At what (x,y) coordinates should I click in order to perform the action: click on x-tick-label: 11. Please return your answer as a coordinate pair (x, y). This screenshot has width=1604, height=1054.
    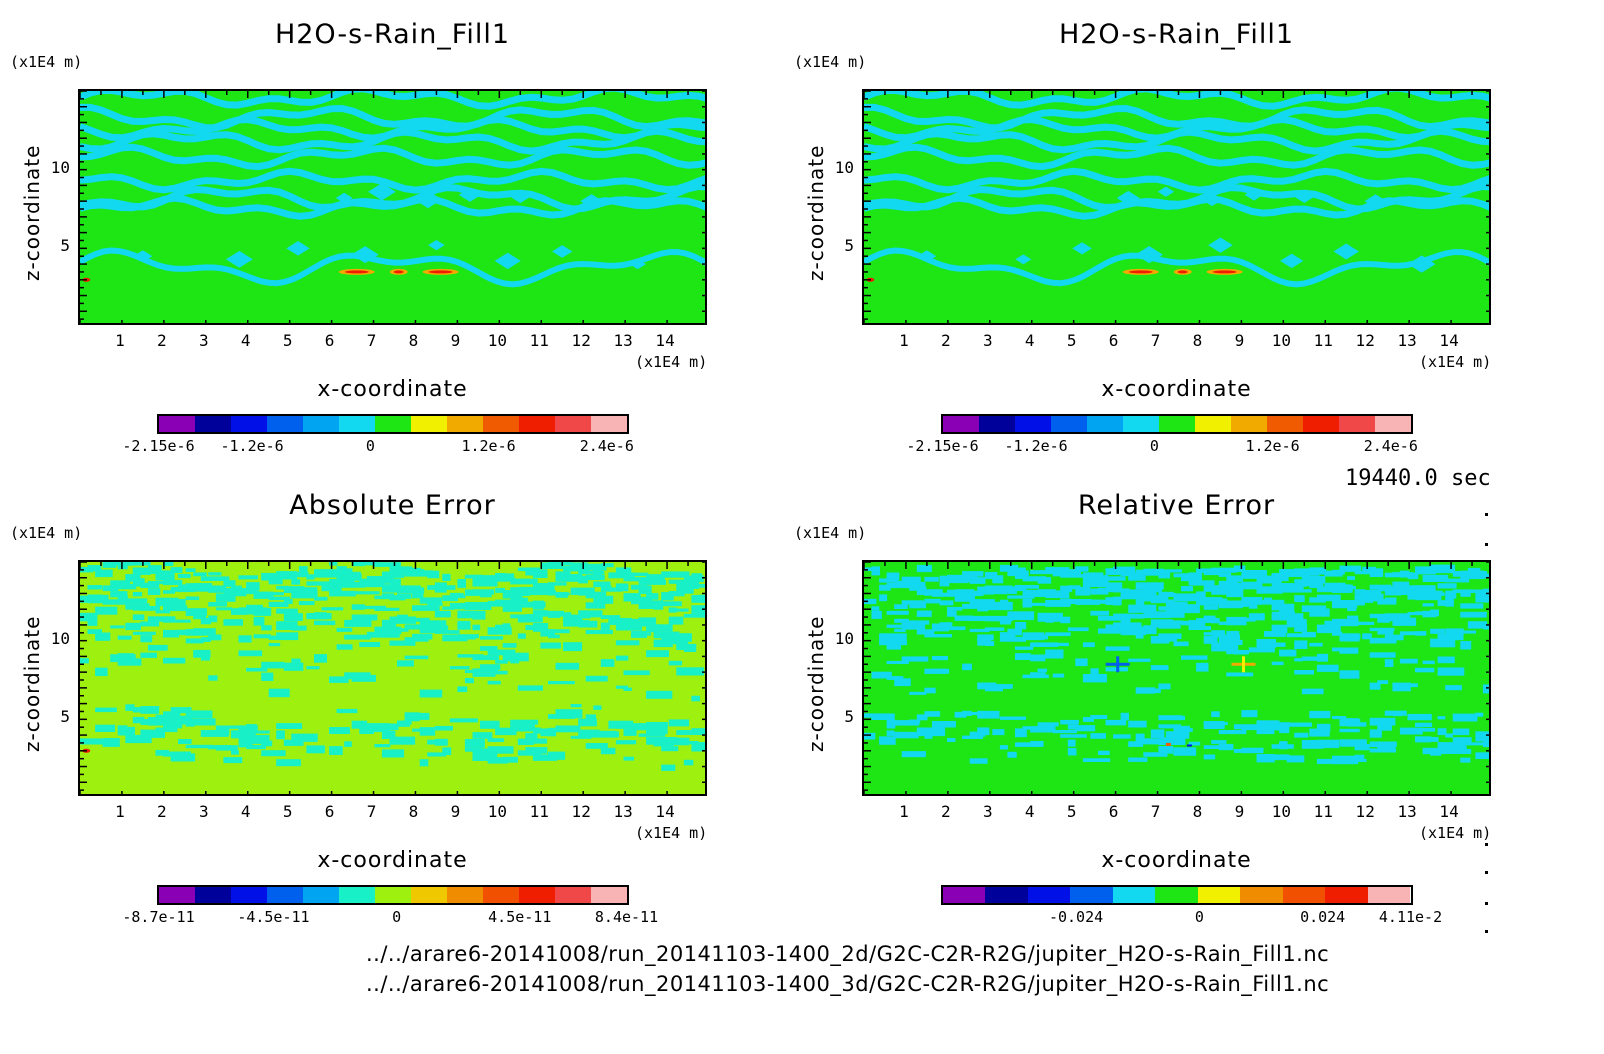
    Looking at the image, I should click on (1323, 811).